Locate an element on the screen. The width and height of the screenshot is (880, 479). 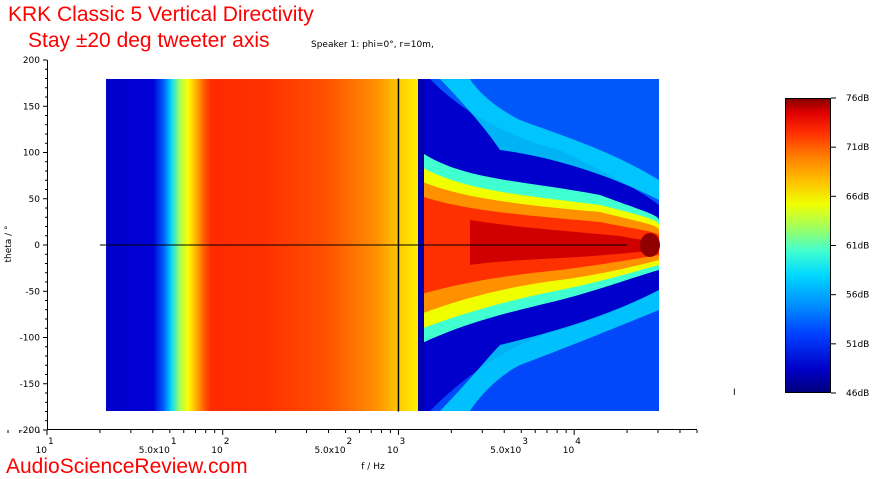
y-tick-label: 50 is located at coordinates (35, 200).